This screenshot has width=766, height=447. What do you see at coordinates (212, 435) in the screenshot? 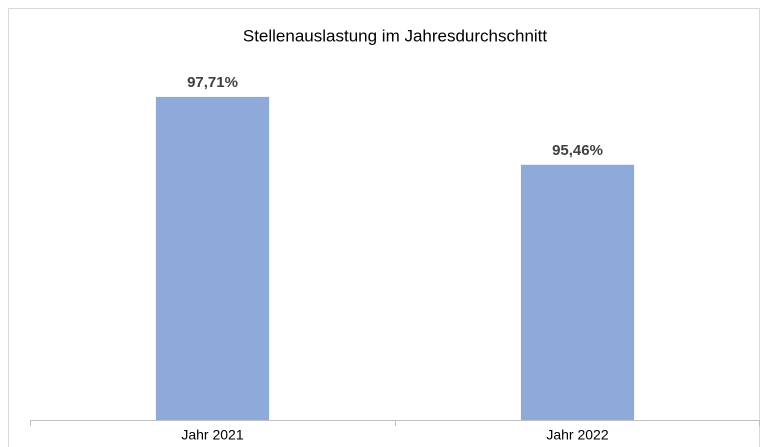
I see `x-tick-label: Jahr 2021` at bounding box center [212, 435].